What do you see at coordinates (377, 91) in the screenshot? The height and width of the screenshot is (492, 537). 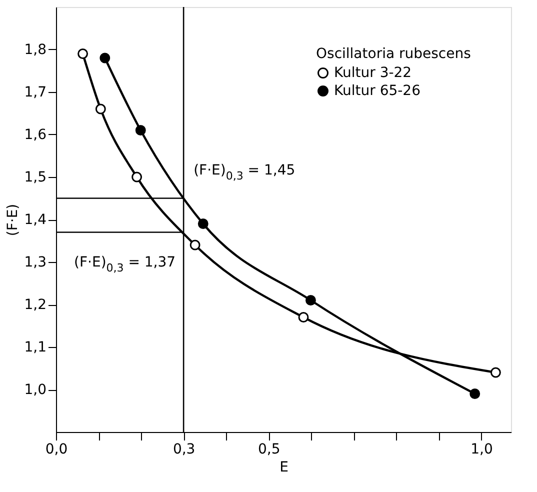 I see `legend-label: Kultur 65-26` at bounding box center [377, 91].